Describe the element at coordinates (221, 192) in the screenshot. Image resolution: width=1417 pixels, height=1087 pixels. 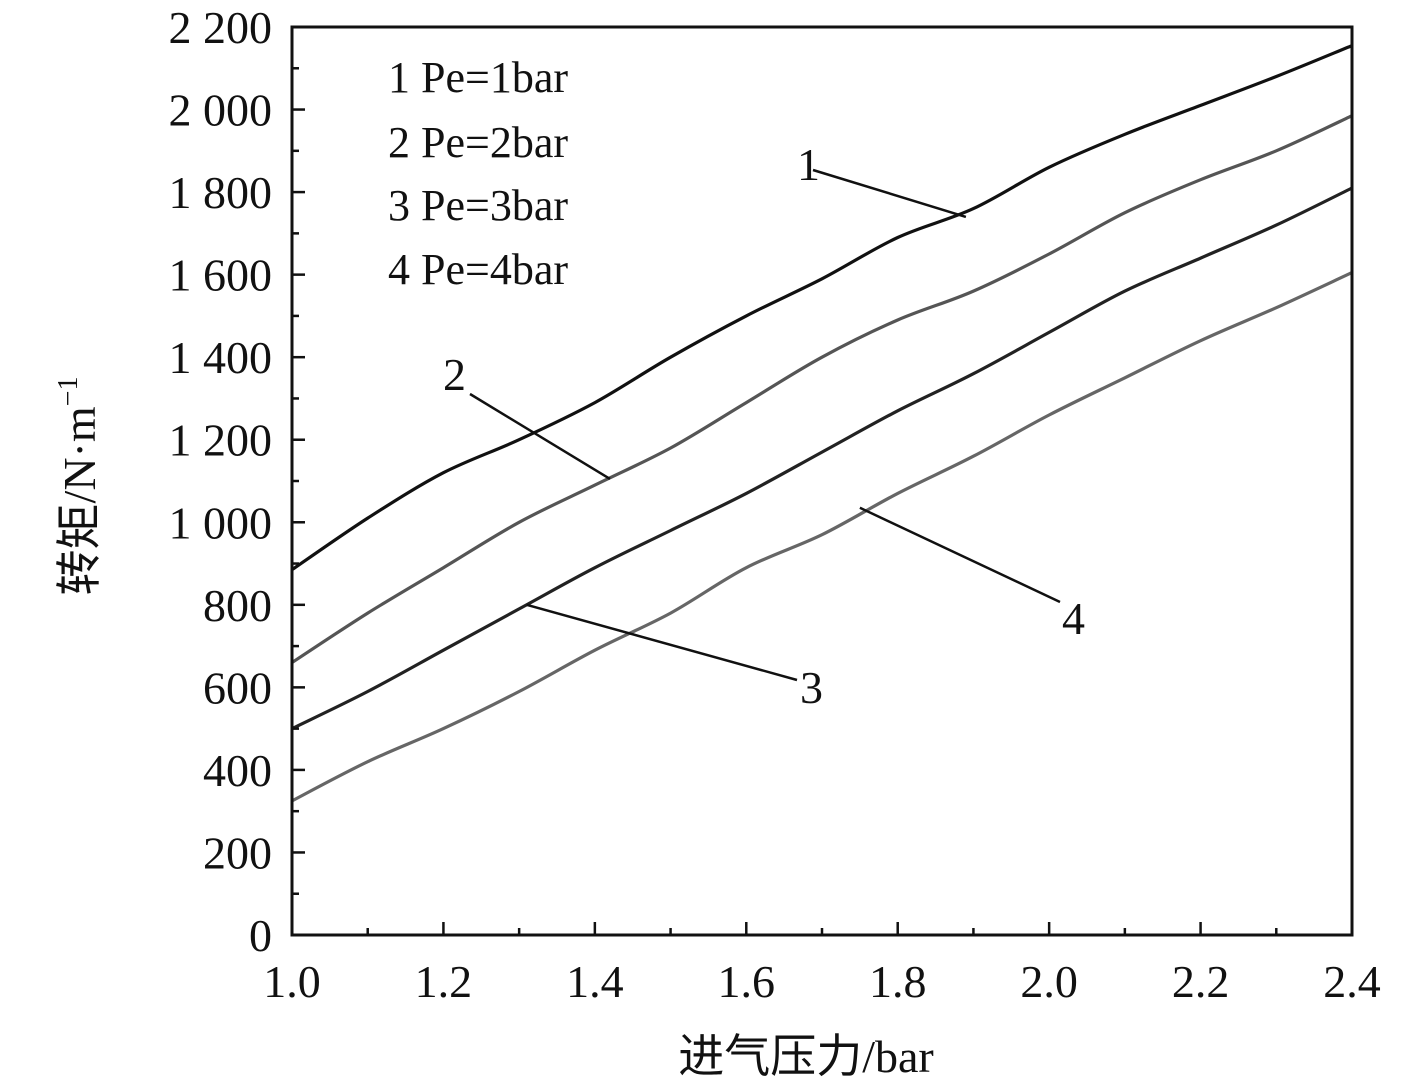
I see `y-tick-label: 1 800` at that location.